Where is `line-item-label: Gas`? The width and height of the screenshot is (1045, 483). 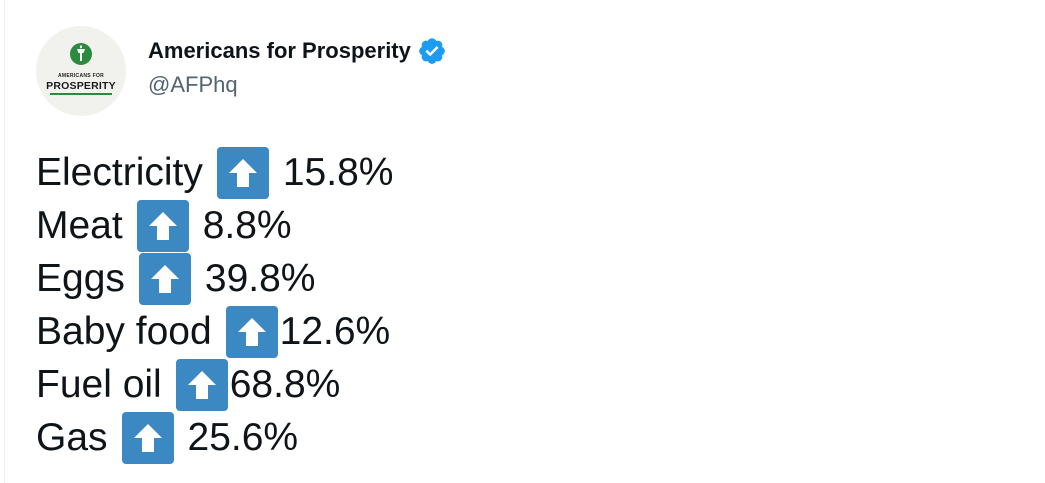 line-item-label: Gas is located at coordinates (72, 437).